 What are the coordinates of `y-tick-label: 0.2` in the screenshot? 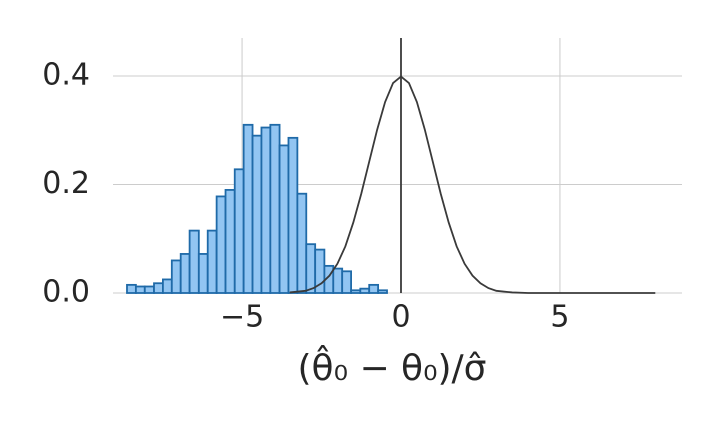 It's located at (66, 183).